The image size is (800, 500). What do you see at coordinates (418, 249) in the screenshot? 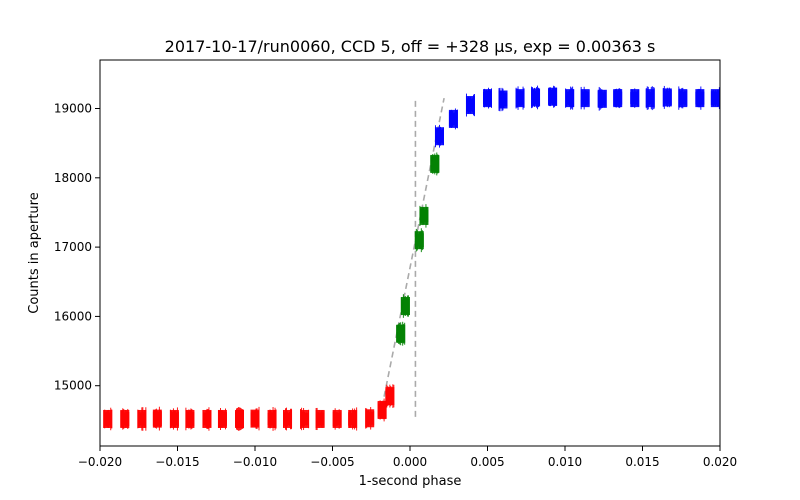
I see `series-transition` at bounding box center [418, 249].